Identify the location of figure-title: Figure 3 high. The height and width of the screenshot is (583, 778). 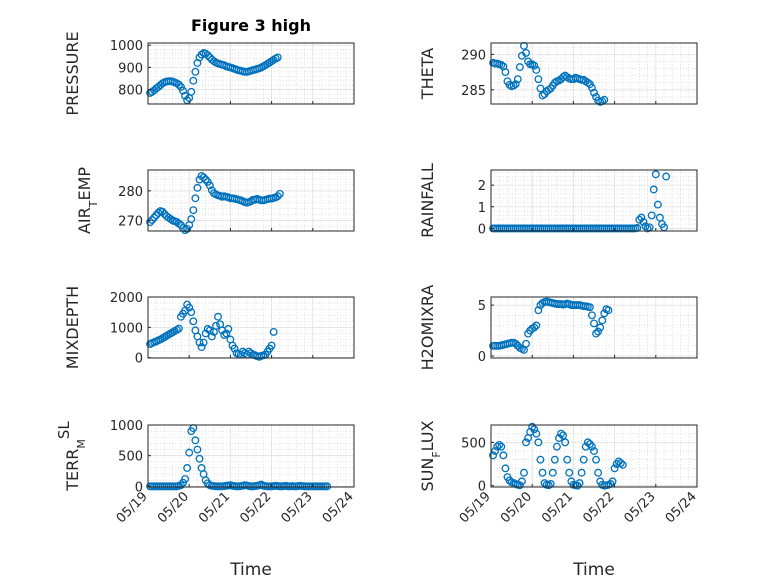
(251, 25).